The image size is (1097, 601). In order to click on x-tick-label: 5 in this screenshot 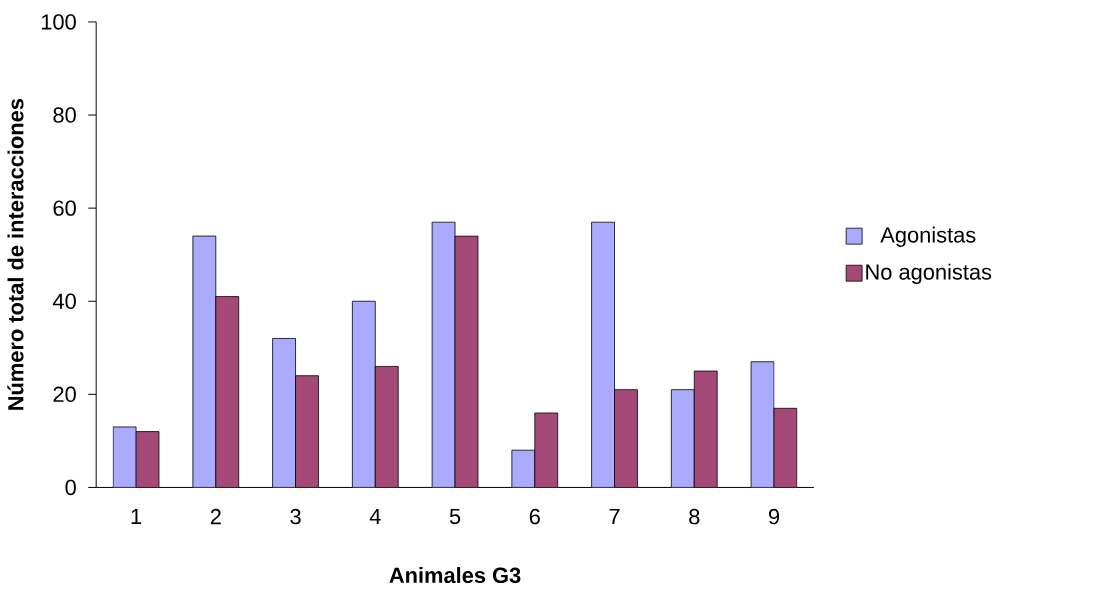, I will do `click(455, 516)`.